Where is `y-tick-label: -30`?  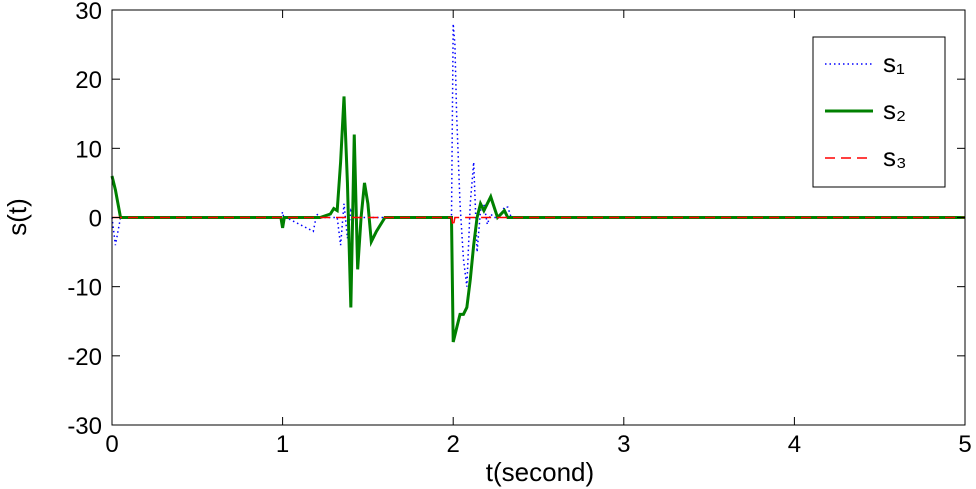 y-tick-label: -30 is located at coordinates (84, 426).